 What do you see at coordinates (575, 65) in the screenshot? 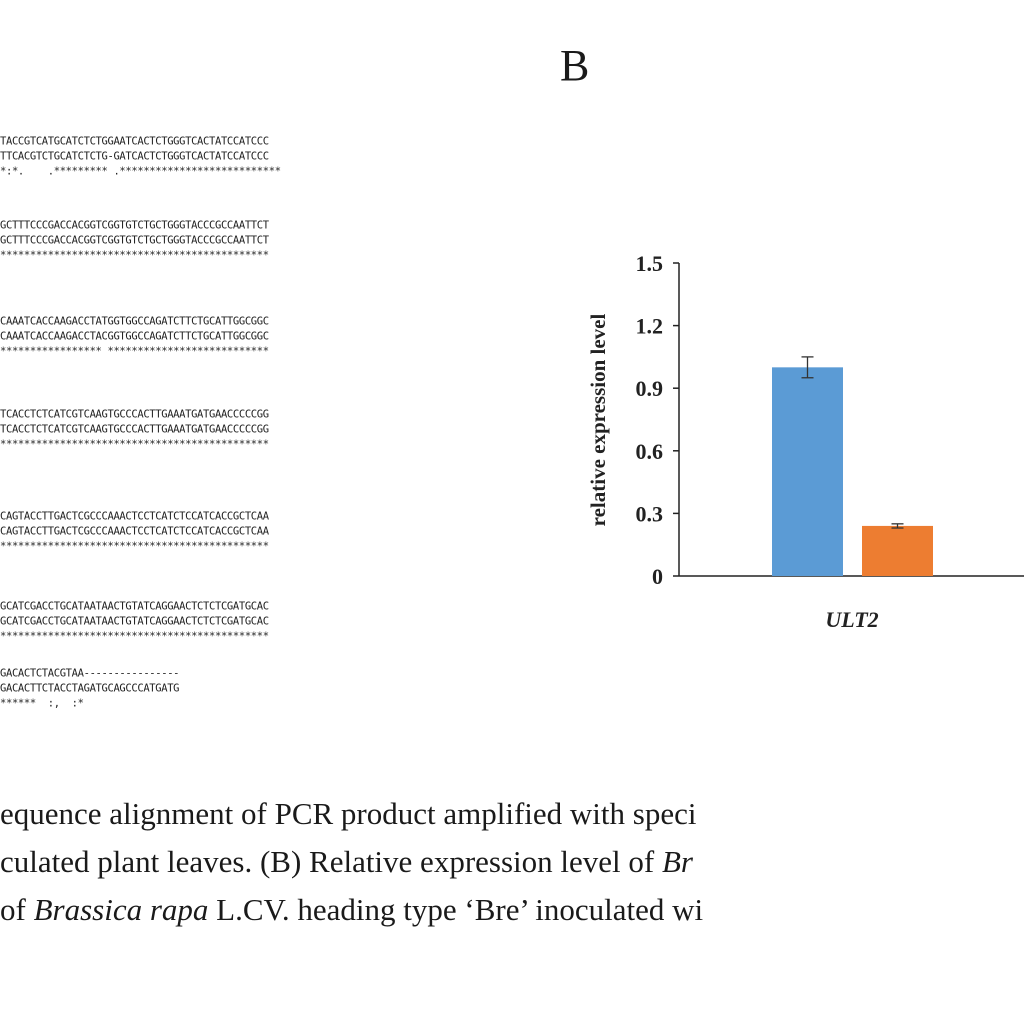
I see `panel-label-b: B` at bounding box center [575, 65].